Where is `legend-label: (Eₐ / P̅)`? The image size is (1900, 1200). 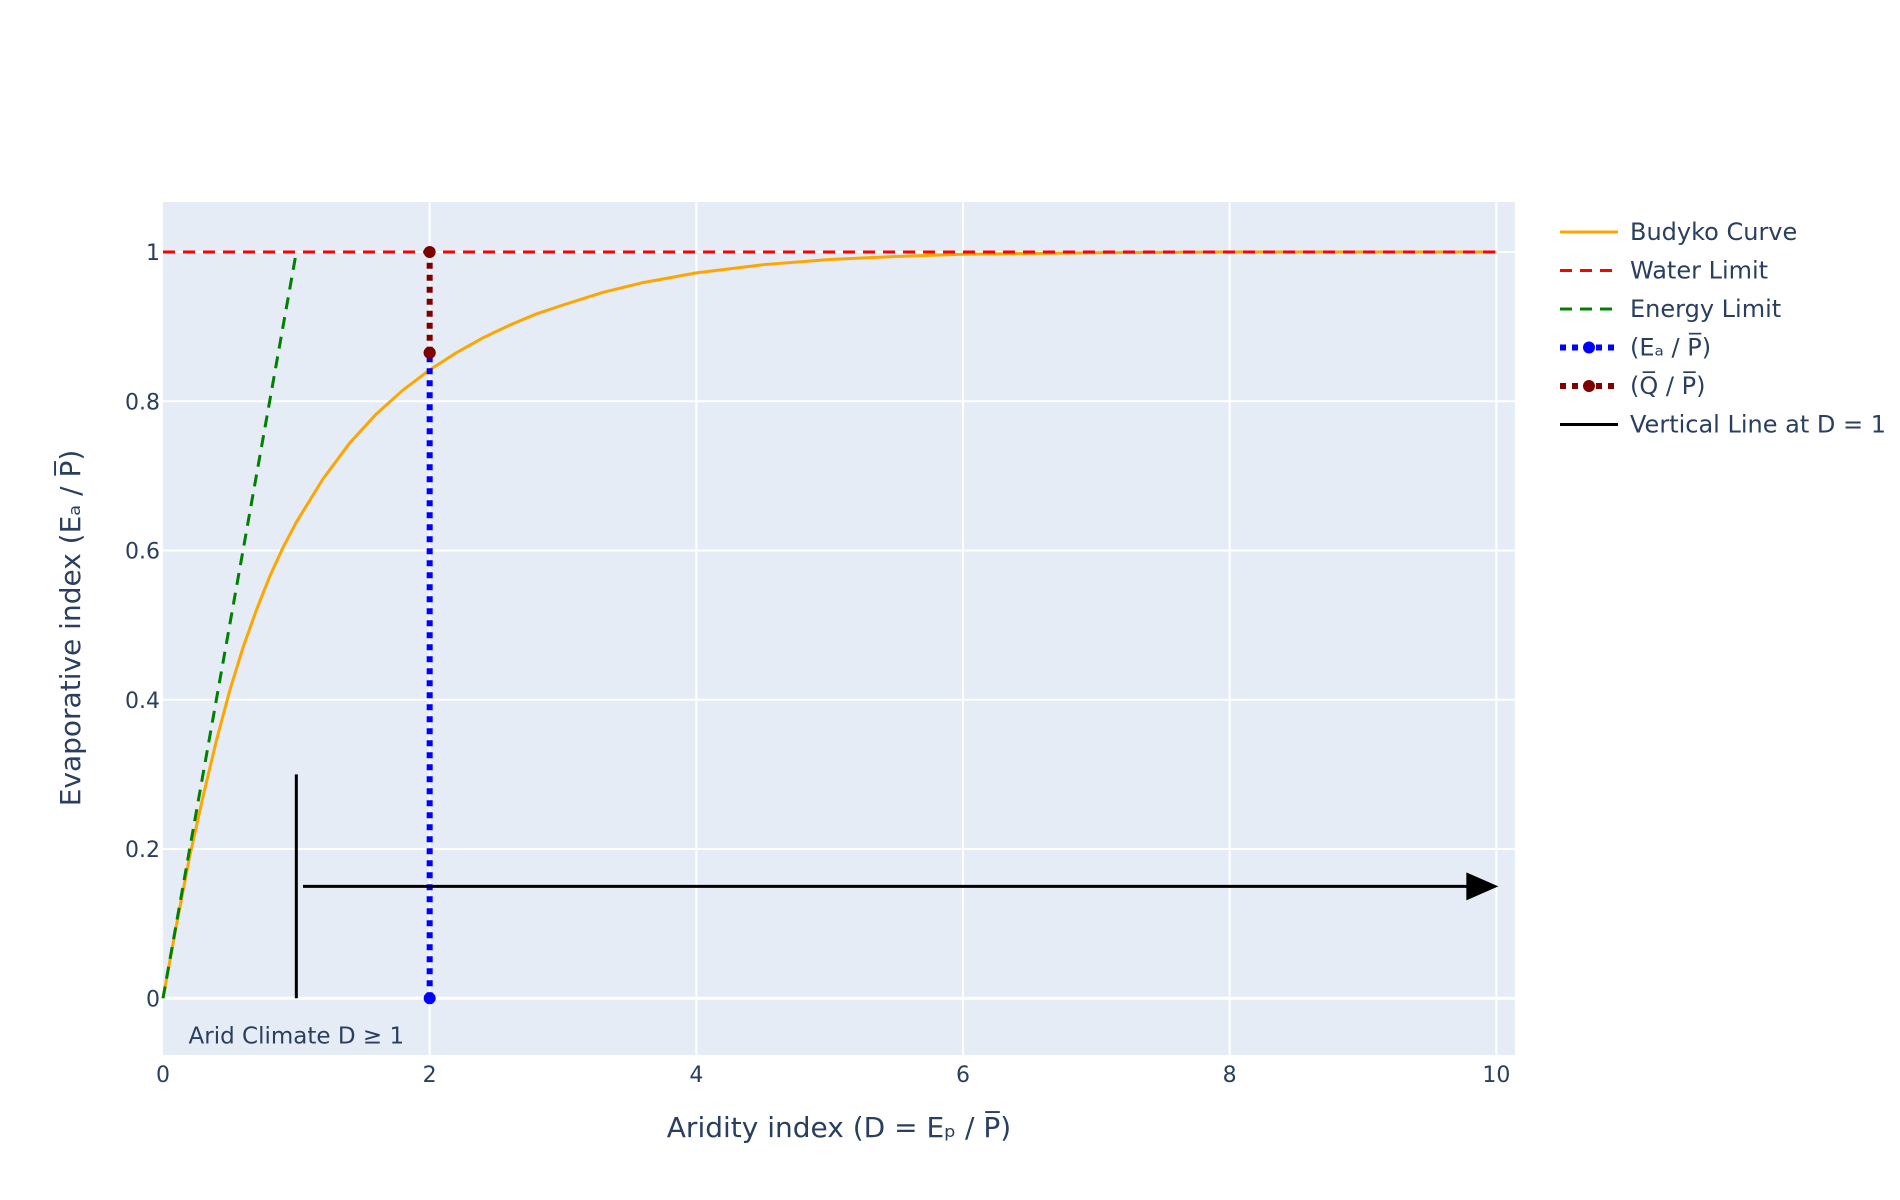 legend-label: (Eₐ / P̅) is located at coordinates (1670, 346).